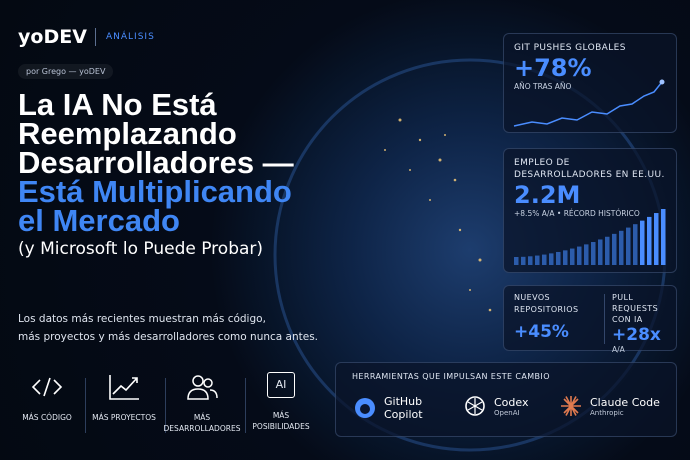 The width and height of the screenshot is (690, 460). What do you see at coordinates (403, 401) in the screenshot?
I see `tool-name: GitHub` at bounding box center [403, 401].